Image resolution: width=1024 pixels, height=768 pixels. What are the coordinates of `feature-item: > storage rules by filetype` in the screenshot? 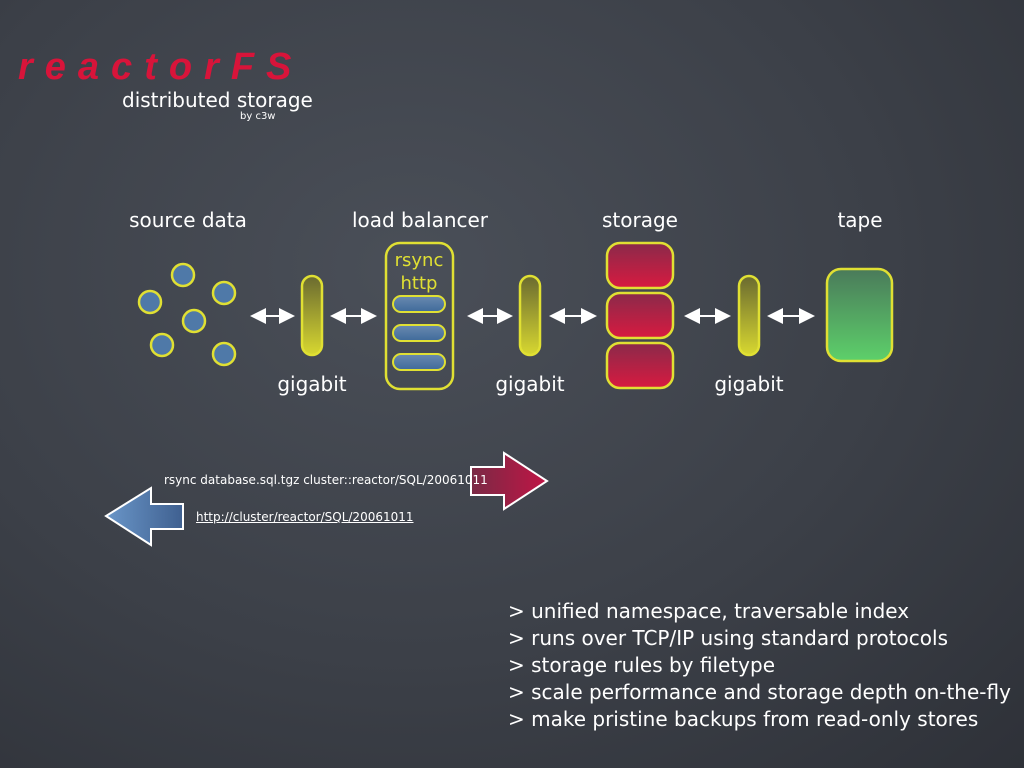 It's located at (642, 665).